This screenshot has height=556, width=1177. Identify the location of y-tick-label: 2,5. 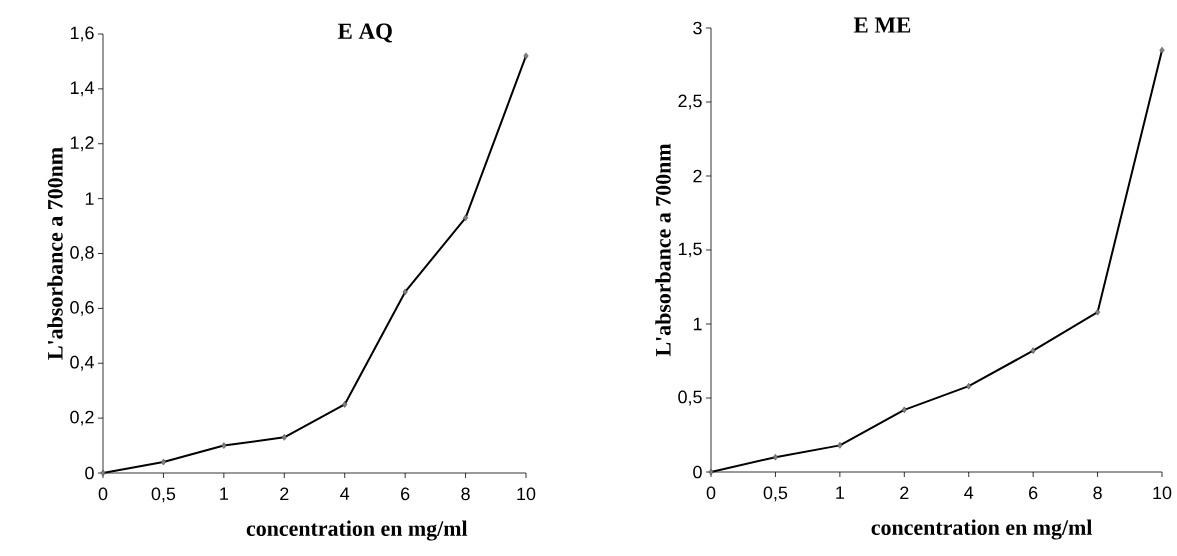
(690, 102).